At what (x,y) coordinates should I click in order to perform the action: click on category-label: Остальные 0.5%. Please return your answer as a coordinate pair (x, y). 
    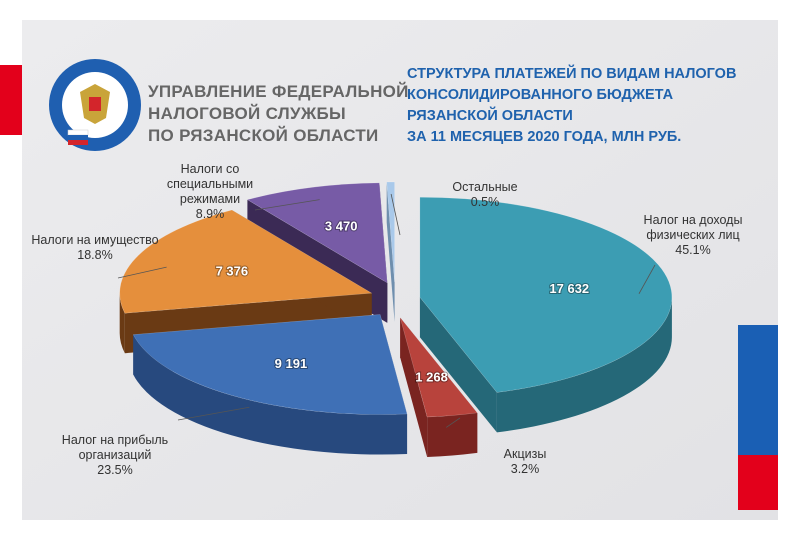
    Looking at the image, I should click on (485, 195).